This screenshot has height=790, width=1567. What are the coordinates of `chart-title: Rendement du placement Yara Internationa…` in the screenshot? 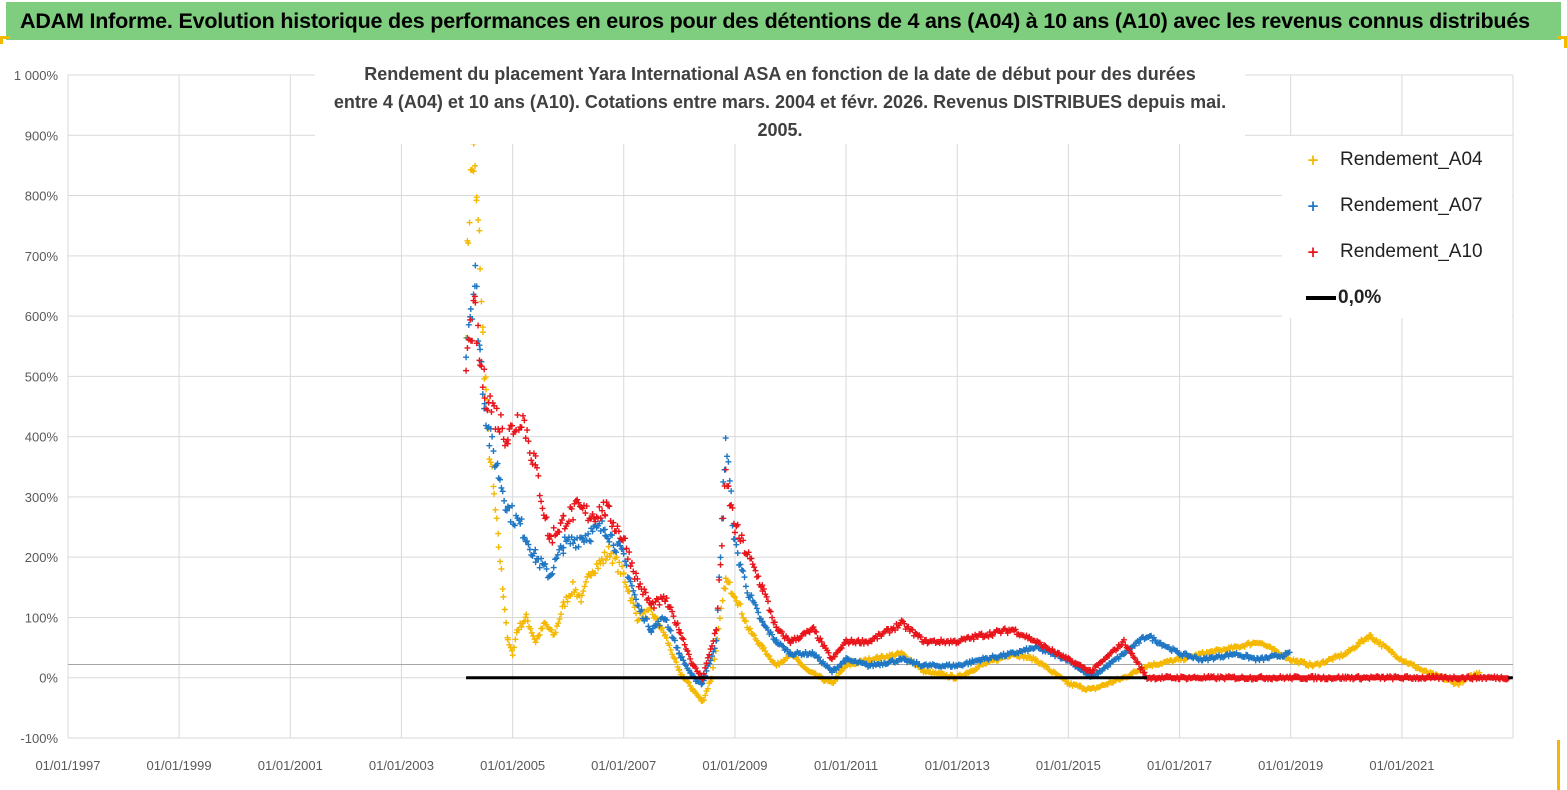 It's located at (780, 102).